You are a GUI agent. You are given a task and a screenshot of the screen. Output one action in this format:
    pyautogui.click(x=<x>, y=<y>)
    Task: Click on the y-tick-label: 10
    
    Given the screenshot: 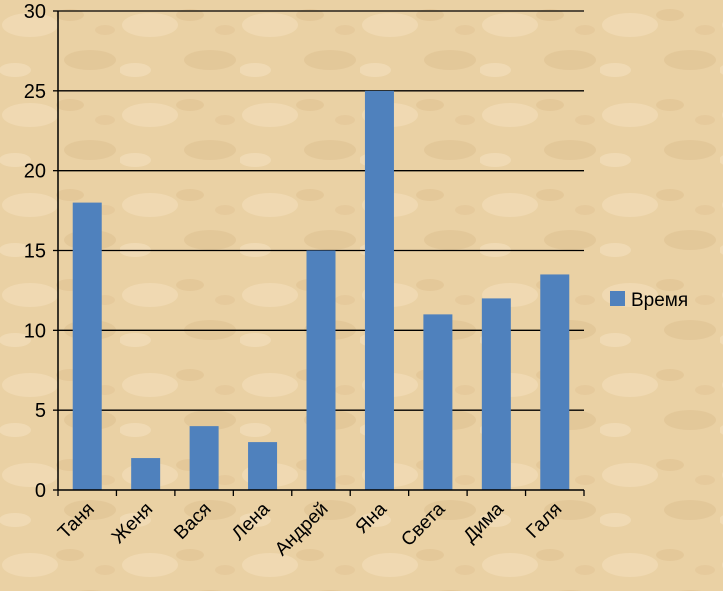 What is the action you would take?
    pyautogui.click(x=35, y=331)
    